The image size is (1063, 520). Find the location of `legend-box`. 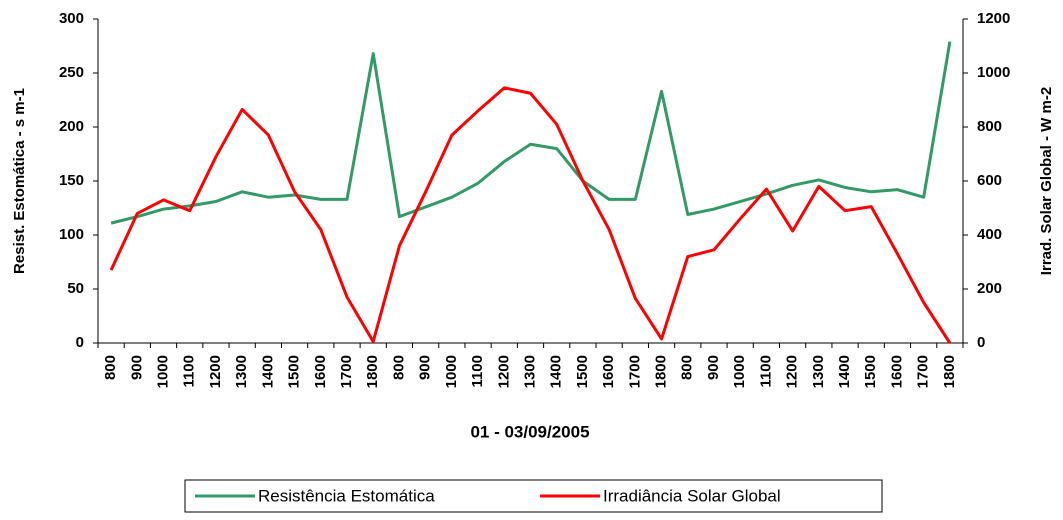

legend-box is located at coordinates (533, 496).